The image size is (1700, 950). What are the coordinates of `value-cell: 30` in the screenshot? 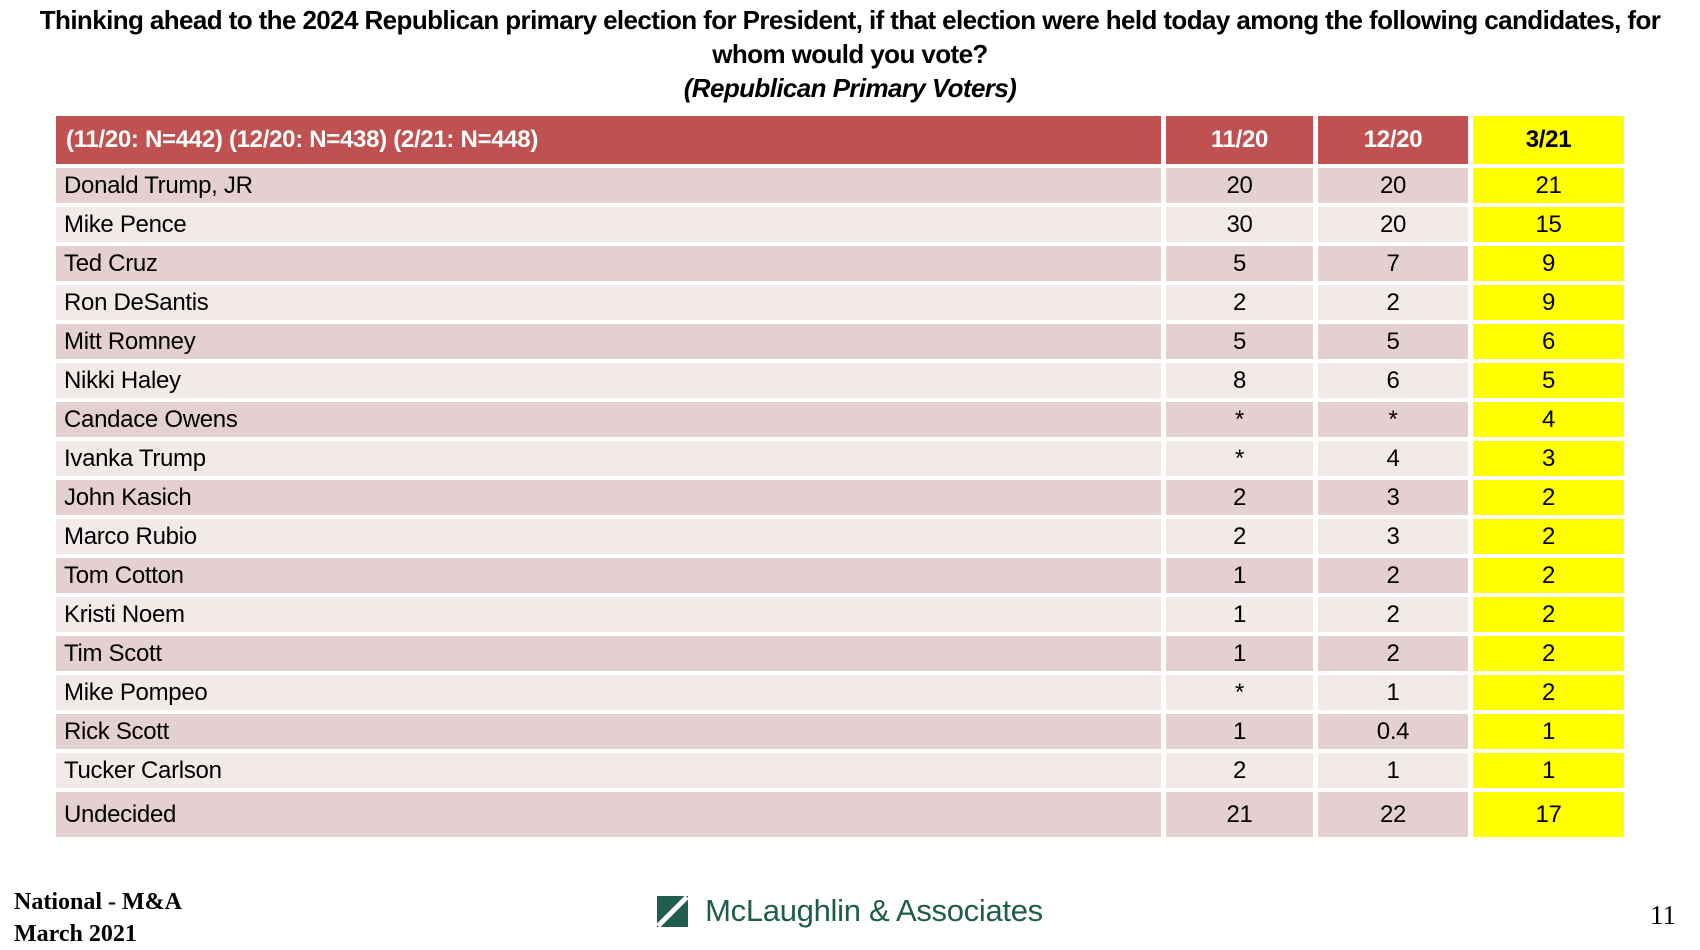 It's located at (1239, 224).